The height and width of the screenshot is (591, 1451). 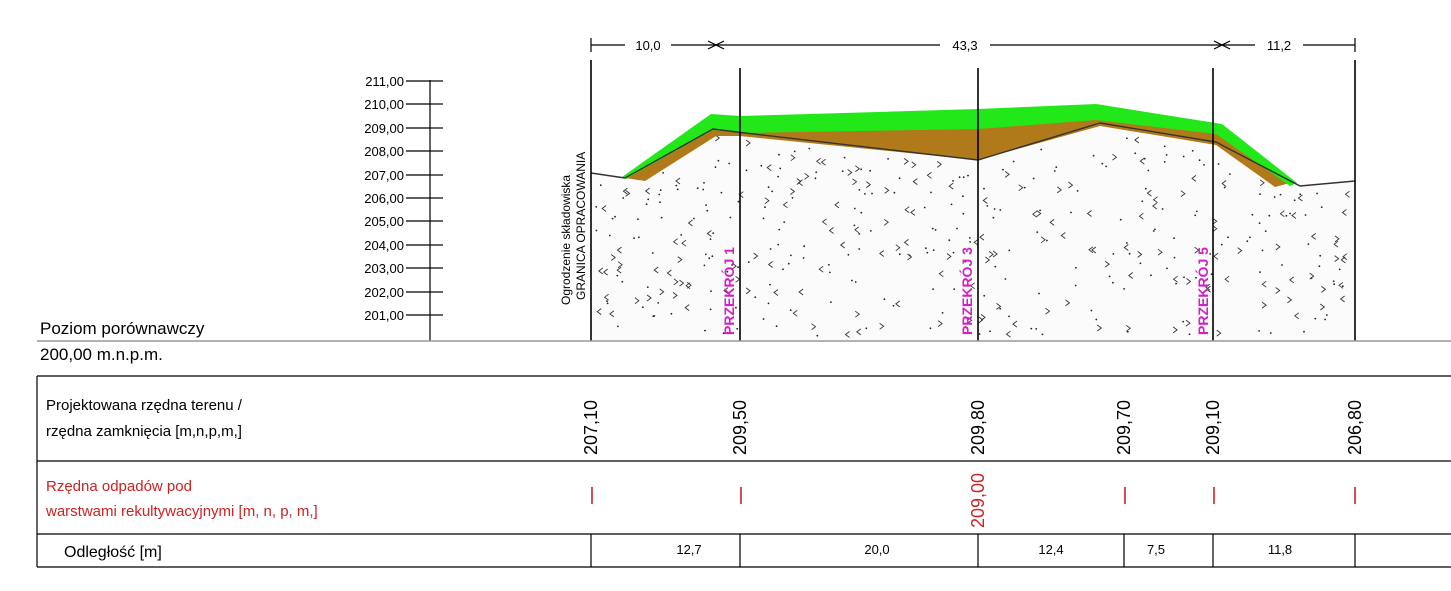 What do you see at coordinates (1156, 549) in the screenshot?
I see `distance-value: 7,5` at bounding box center [1156, 549].